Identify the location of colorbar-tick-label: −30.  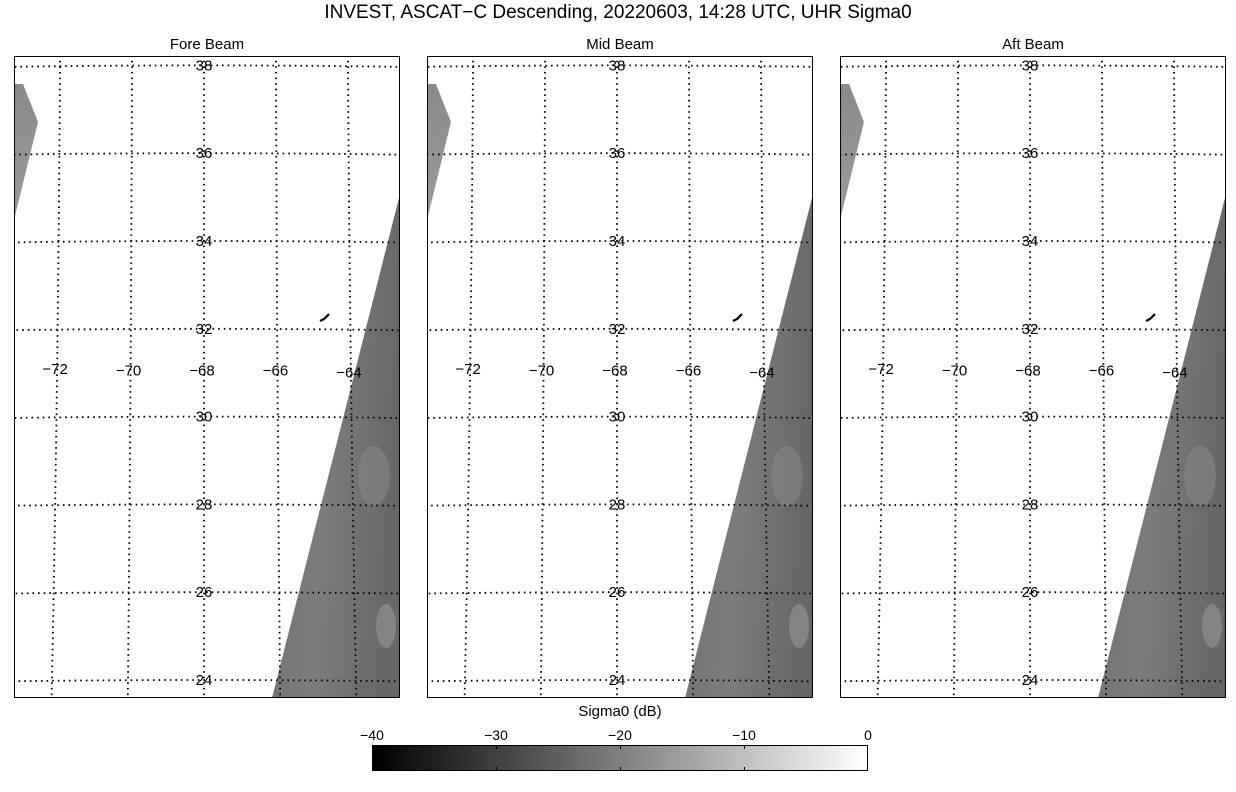
(496, 735).